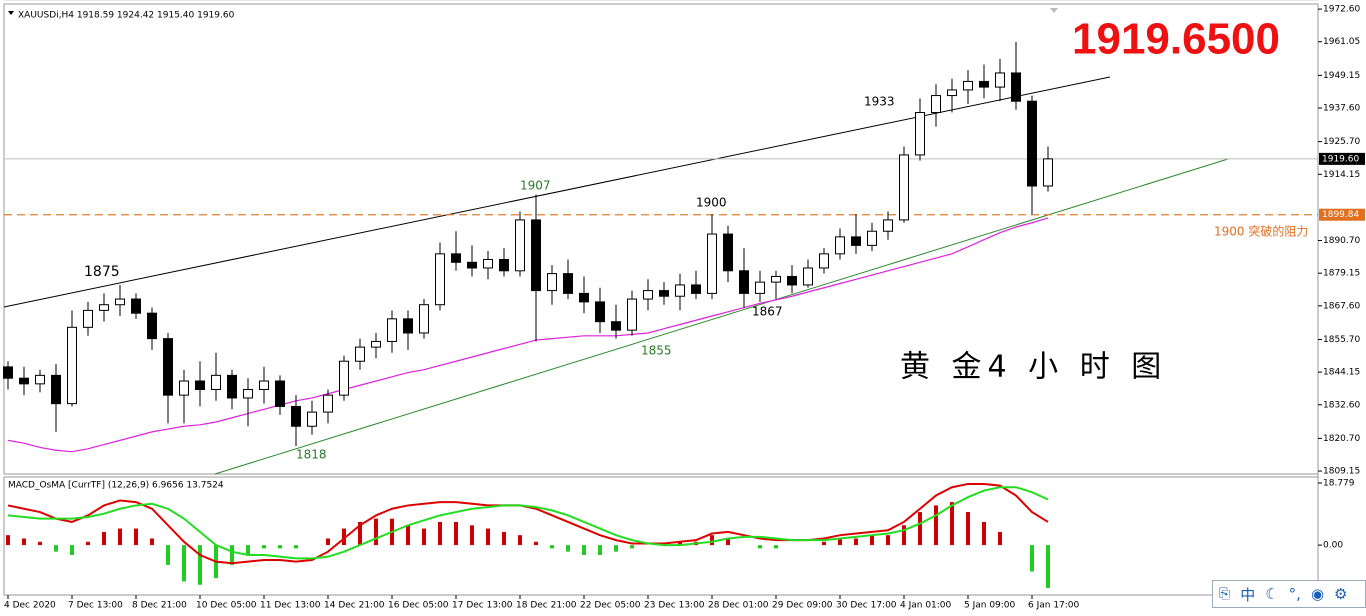  What do you see at coordinates (1248, 594) in the screenshot?
I see `language: 中` at bounding box center [1248, 594].